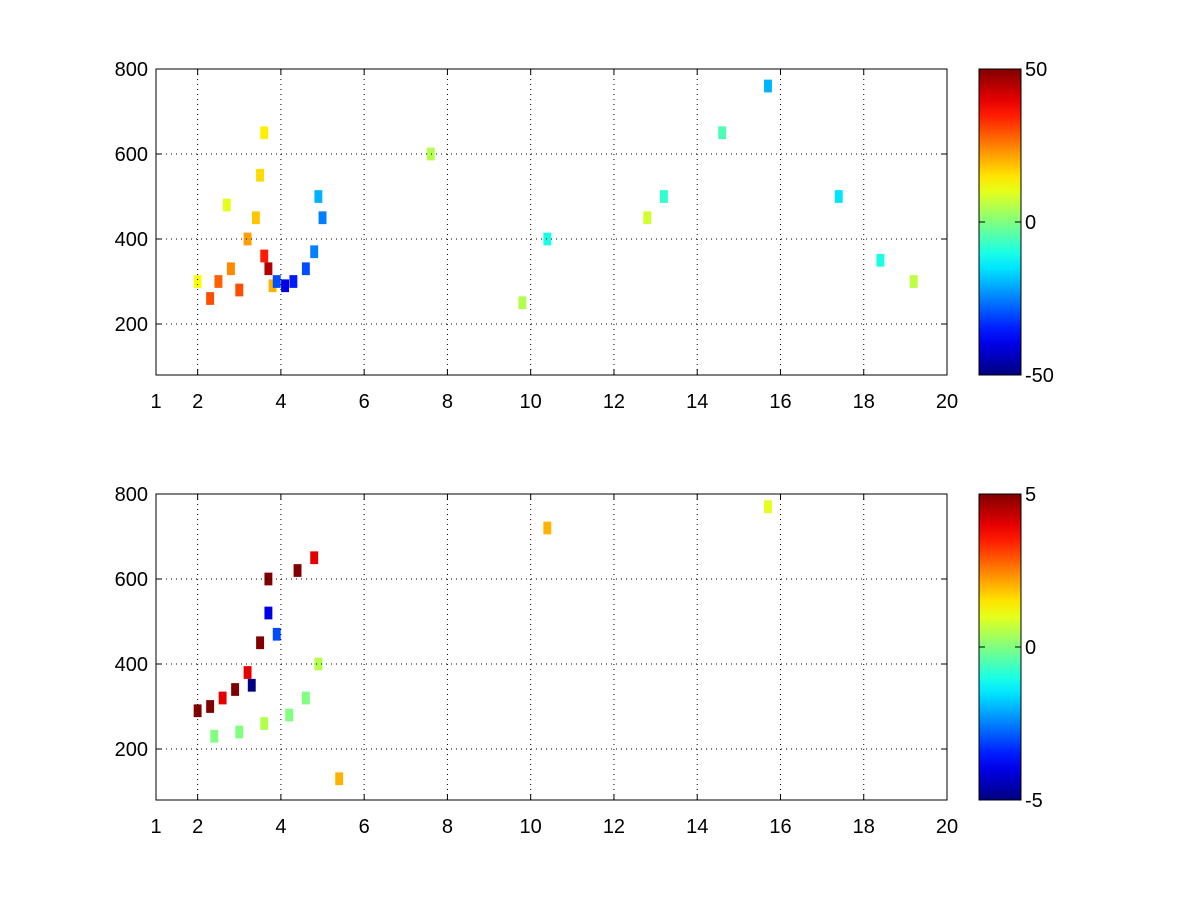 Image resolution: width=1200 pixels, height=900 pixels. What do you see at coordinates (1036, 70) in the screenshot?
I see `colorbar-tick-label: 50` at bounding box center [1036, 70].